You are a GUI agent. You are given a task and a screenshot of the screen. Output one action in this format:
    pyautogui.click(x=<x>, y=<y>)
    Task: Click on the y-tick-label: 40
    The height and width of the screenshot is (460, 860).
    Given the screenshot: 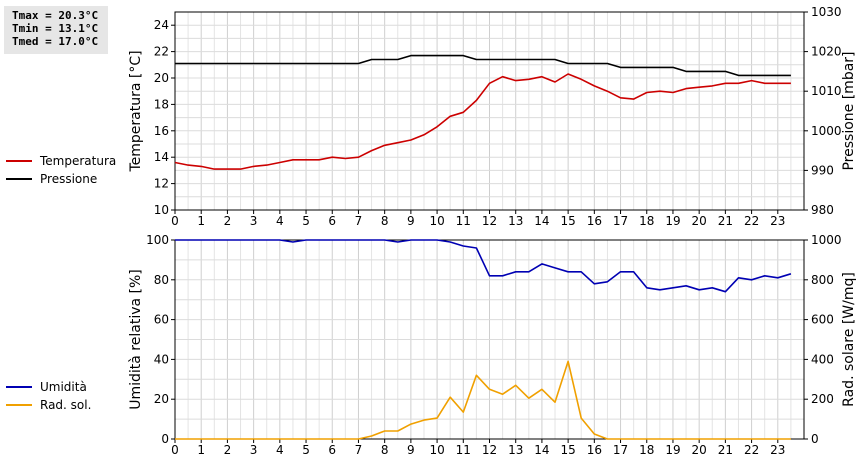 What is the action you would take?
    pyautogui.click(x=161, y=359)
    